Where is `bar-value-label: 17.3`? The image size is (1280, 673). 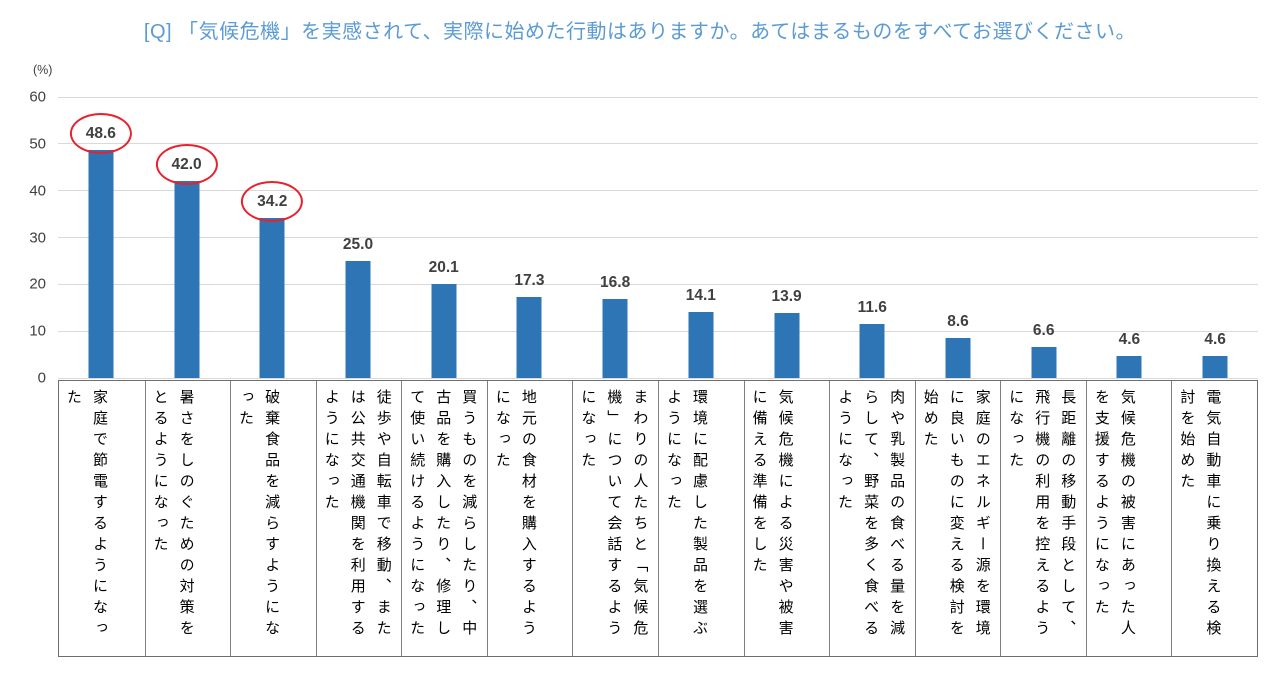 bar-value-label: 17.3 is located at coordinates (529, 280).